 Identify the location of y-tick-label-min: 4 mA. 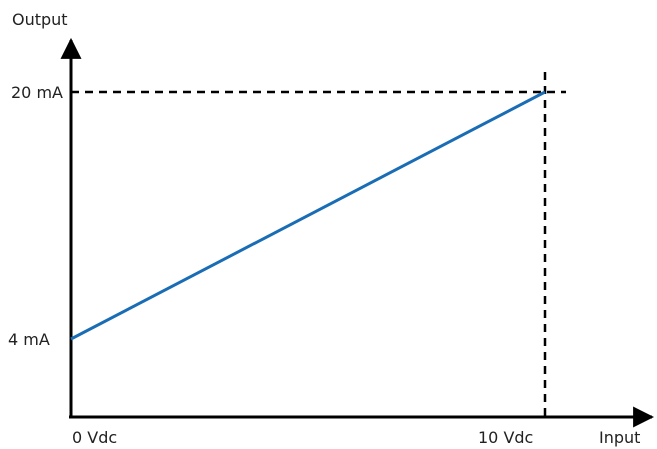
(29, 339).